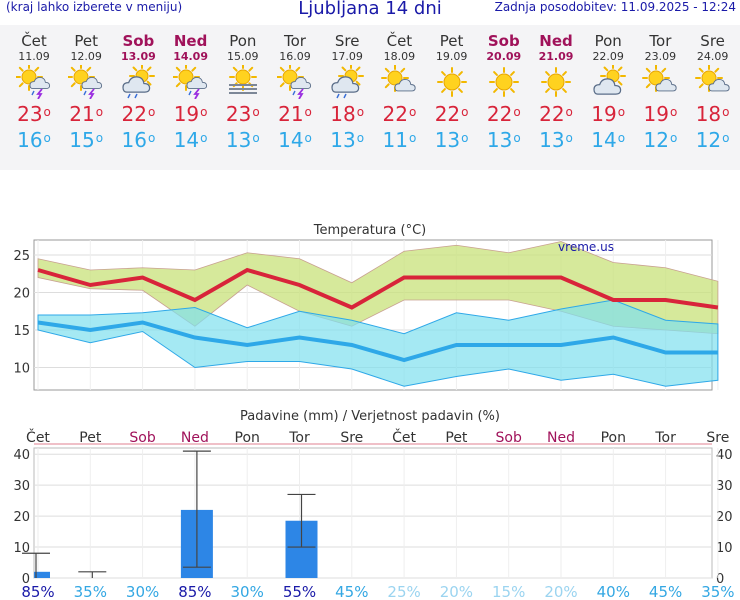 Image resolution: width=740 pixels, height=600 pixels. I want to click on y-tick-label-right: 30, so click(724, 486).